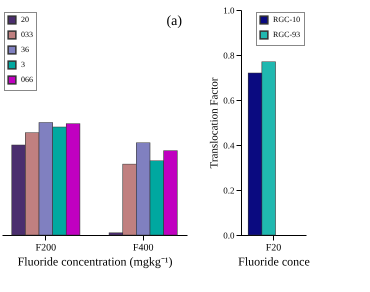 This screenshot has height=292, width=370. Describe the element at coordinates (25, 49) in the screenshot. I see `legend-label: 36` at that location.